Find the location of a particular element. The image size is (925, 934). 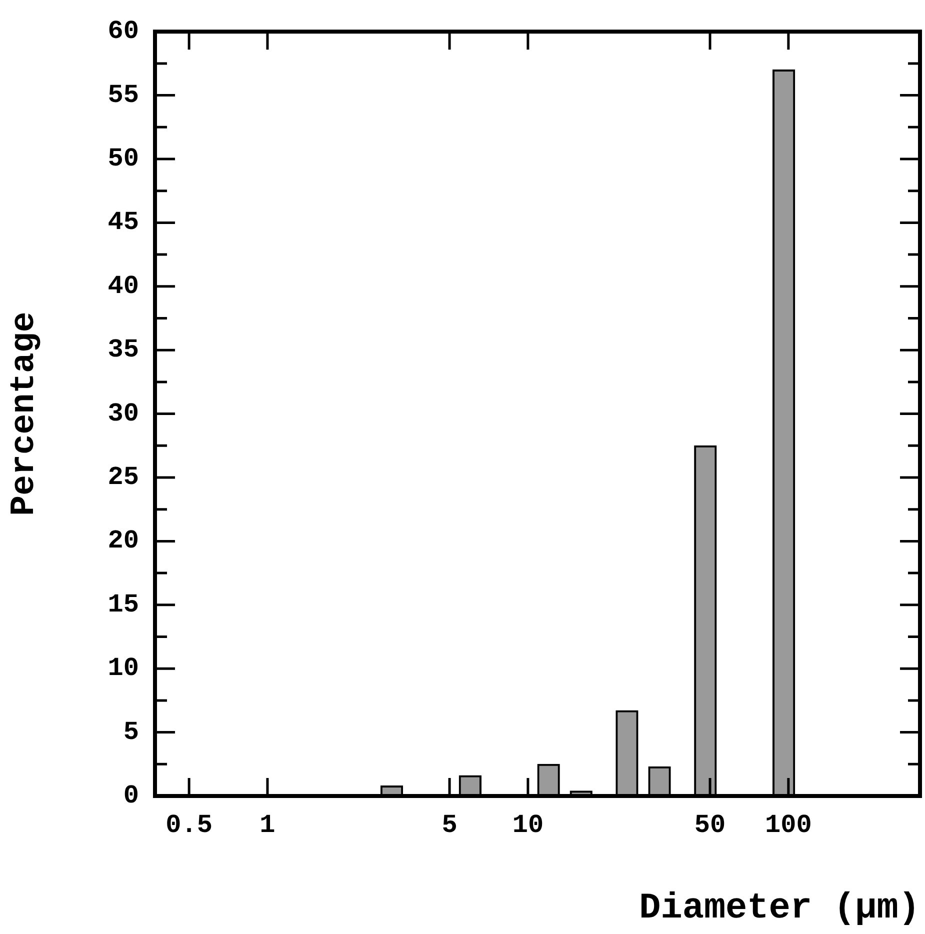

y-tick-label: 20 is located at coordinates (123, 541).